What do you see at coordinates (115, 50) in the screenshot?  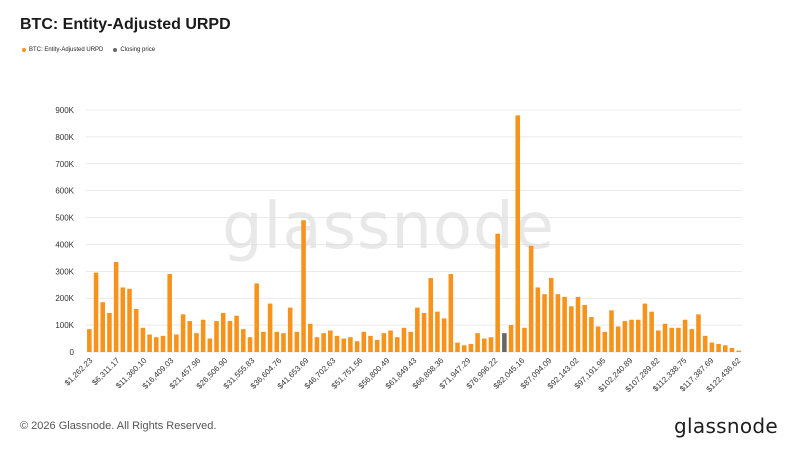 I see `legend-dot-closing-icon` at bounding box center [115, 50].